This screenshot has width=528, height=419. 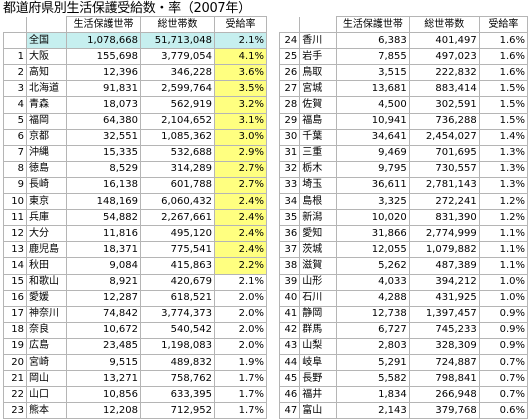 What do you see at coordinates (240, 346) in the screenshot?
I see `rate-value: 2.0%` at bounding box center [240, 346].